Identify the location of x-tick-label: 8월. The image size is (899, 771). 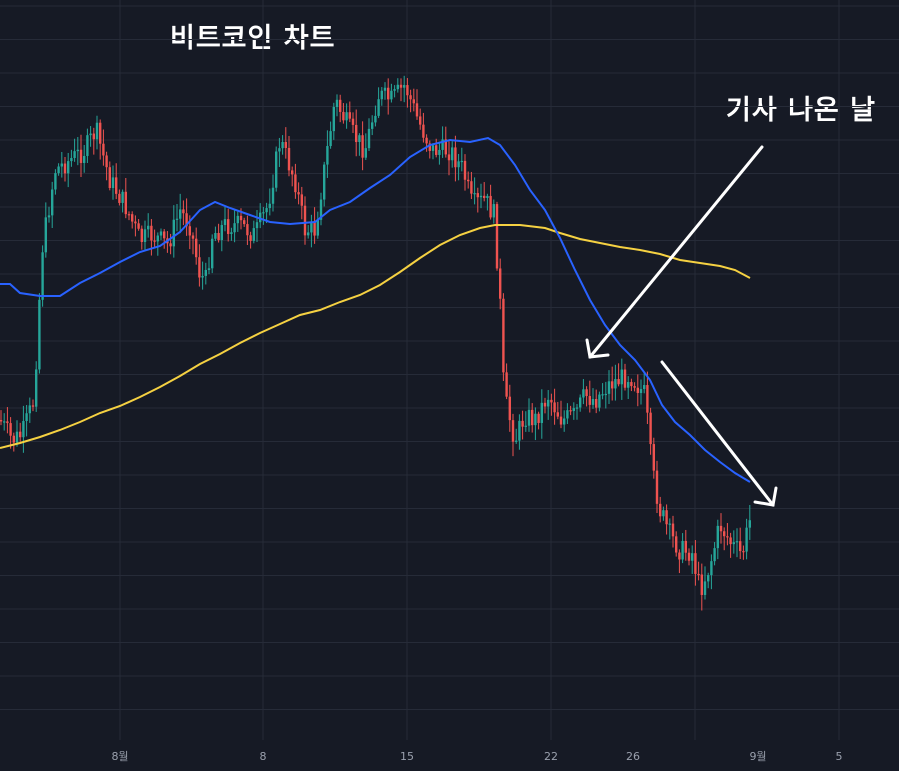
(119, 756).